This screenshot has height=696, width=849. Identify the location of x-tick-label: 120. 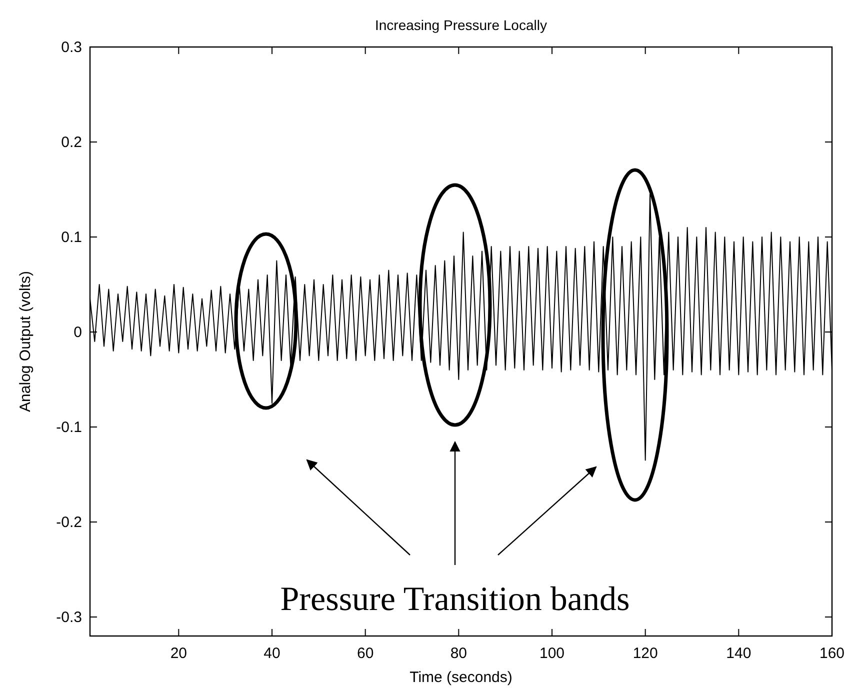
(645, 653).